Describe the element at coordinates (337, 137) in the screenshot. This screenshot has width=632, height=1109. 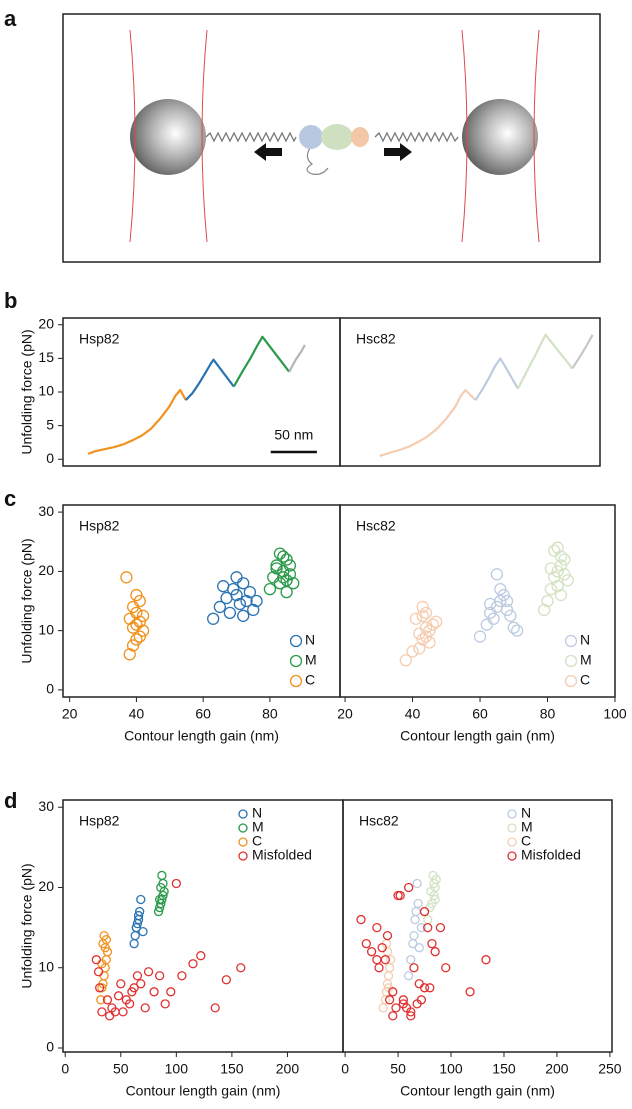
I see `domain-m` at that location.